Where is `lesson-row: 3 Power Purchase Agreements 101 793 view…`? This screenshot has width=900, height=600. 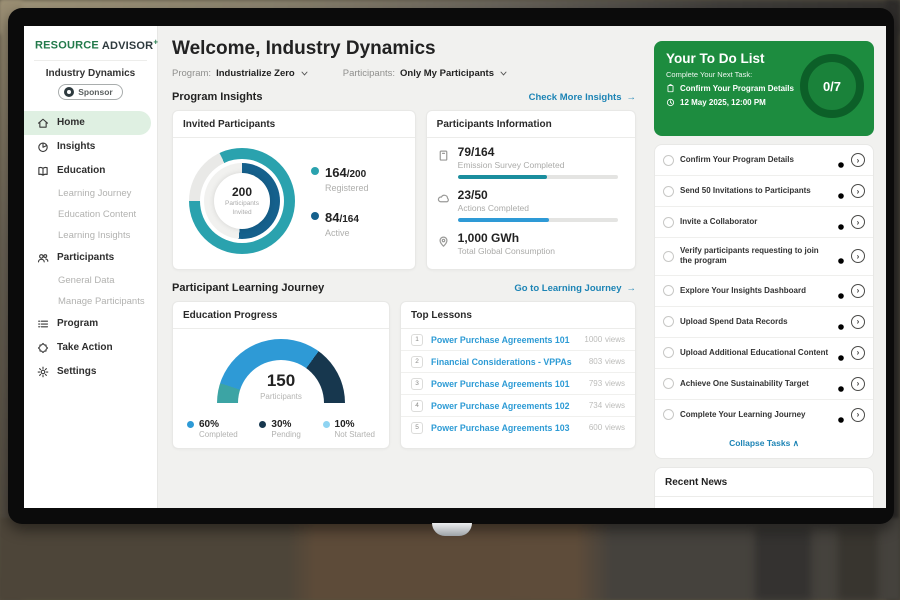
lesson-row: 3 Power Purchase Agreements 101 793 view… is located at coordinates (518, 384).